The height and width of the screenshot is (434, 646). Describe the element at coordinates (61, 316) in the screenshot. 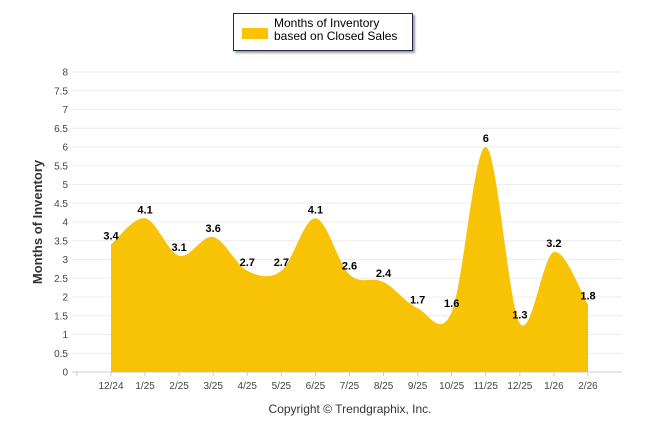

I see `y-tick-label: 1.5` at that location.